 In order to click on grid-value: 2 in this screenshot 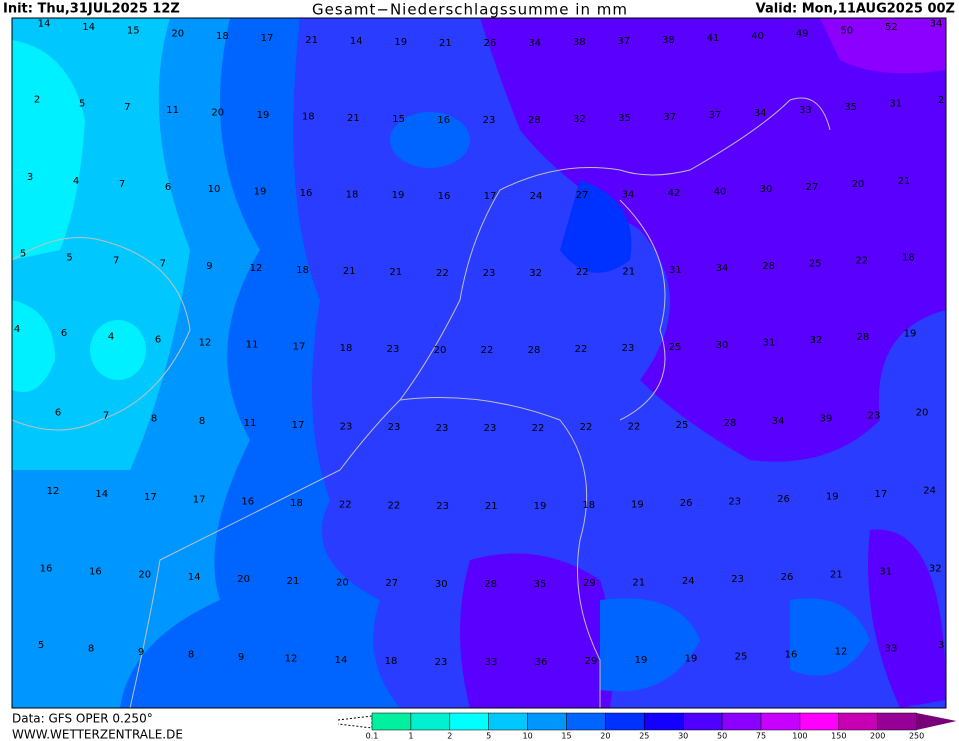, I will do `click(37, 100)`.